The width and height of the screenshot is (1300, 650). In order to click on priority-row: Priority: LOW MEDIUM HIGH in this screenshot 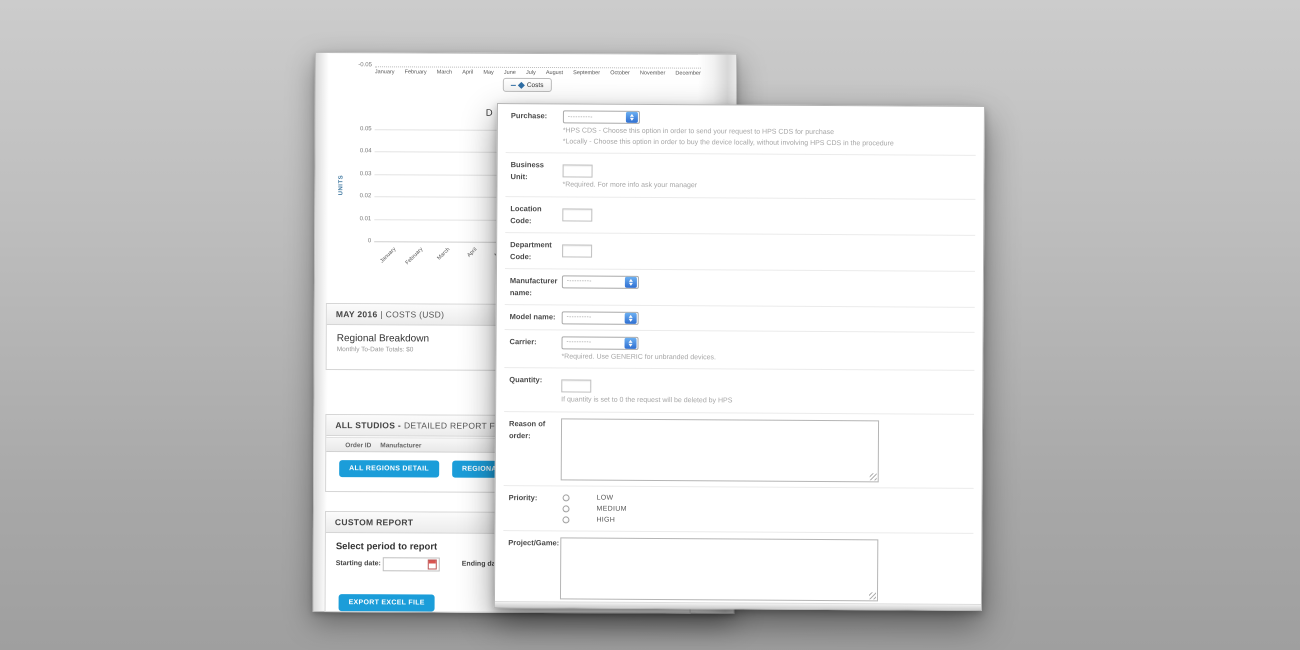, I will do `click(738, 509)`.